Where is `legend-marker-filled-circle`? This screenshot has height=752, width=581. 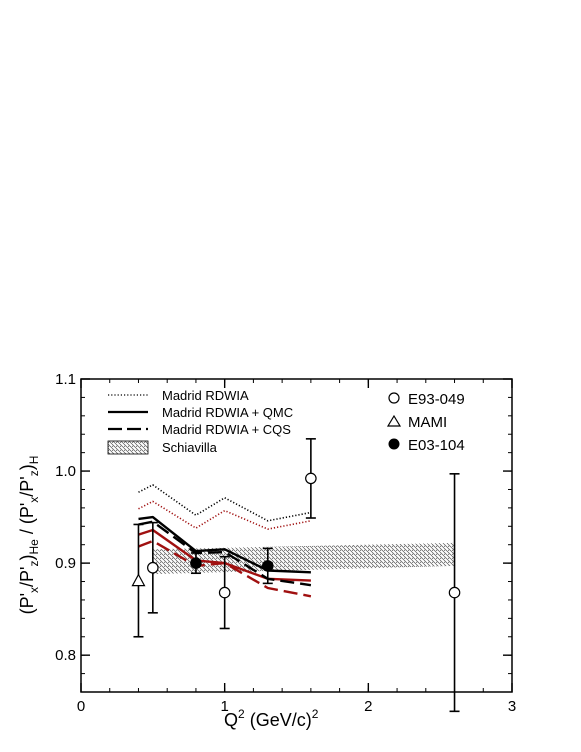
legend-marker-filled-circle is located at coordinates (394, 444).